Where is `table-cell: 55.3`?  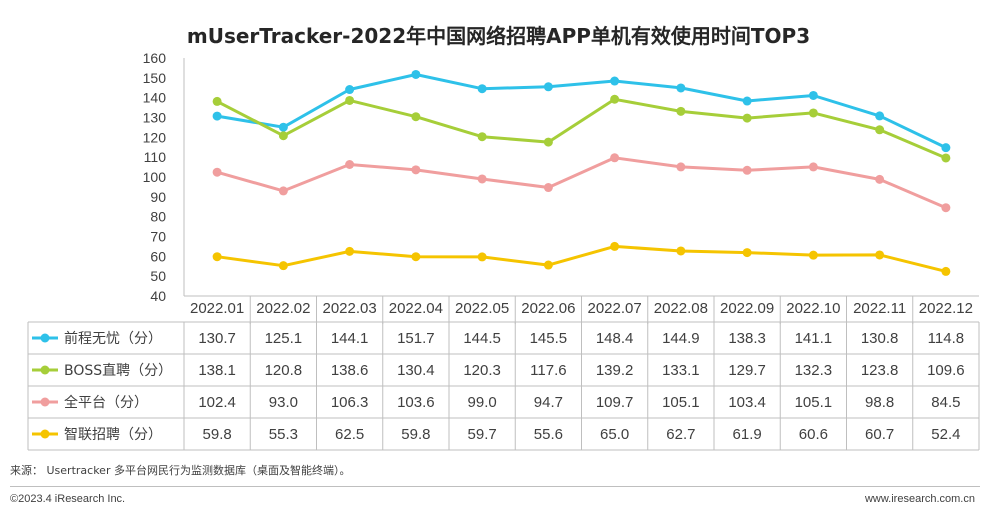 table-cell: 55.3 is located at coordinates (283, 434).